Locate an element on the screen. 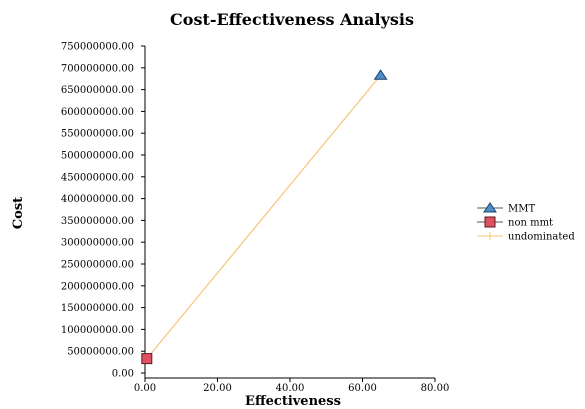 This screenshot has width=585, height=409. x-tick-label: 40.00 is located at coordinates (290, 388).